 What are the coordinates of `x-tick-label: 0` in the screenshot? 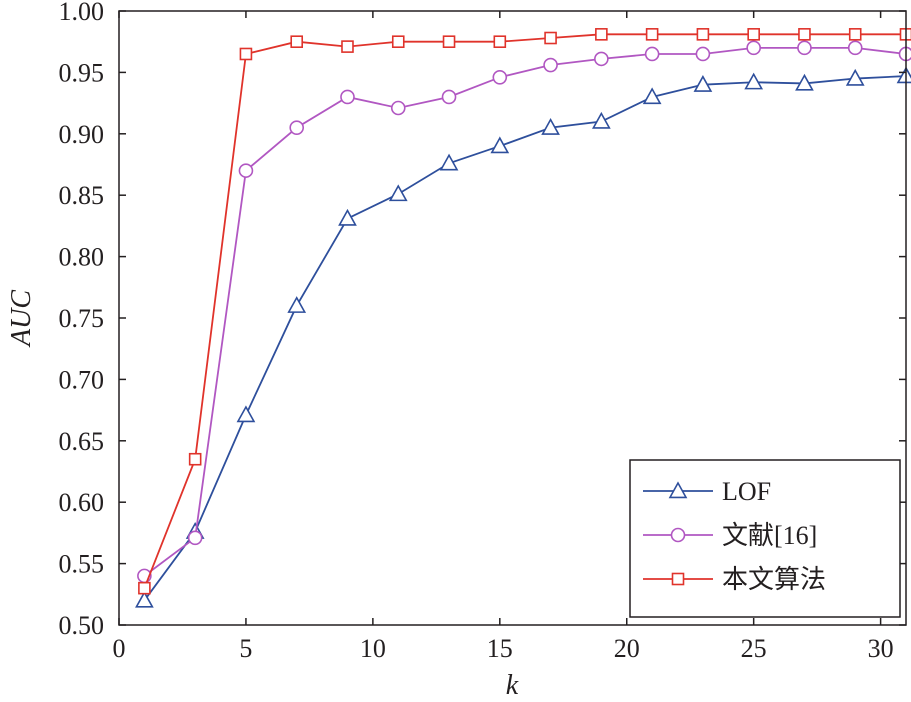 It's located at (119, 648).